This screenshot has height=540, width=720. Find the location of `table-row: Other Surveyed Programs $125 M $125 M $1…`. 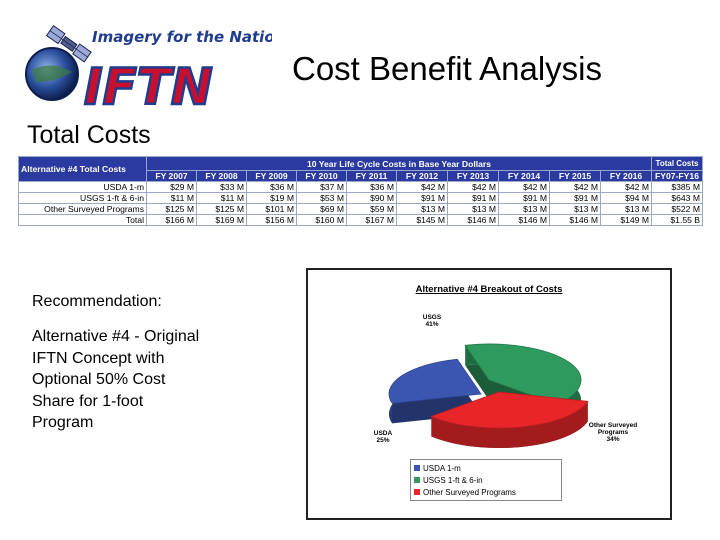

table-row: Other Surveyed Programs $125 M $125 M $1… is located at coordinates (361, 209).